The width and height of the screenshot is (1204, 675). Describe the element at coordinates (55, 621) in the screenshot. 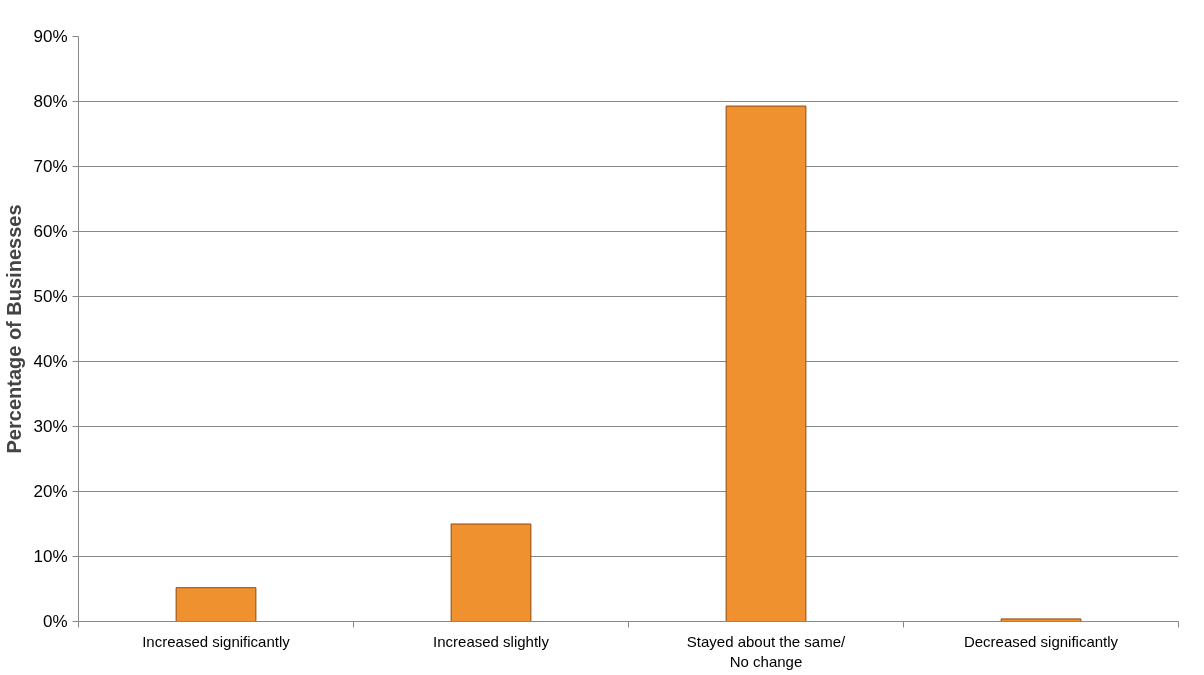

I see `y-tick-label: 0%` at that location.